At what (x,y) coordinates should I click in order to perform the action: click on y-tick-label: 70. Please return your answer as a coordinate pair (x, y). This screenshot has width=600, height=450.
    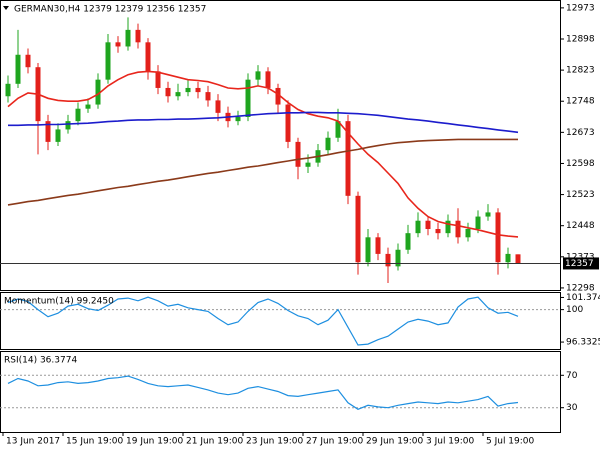
    Looking at the image, I should click on (572, 376).